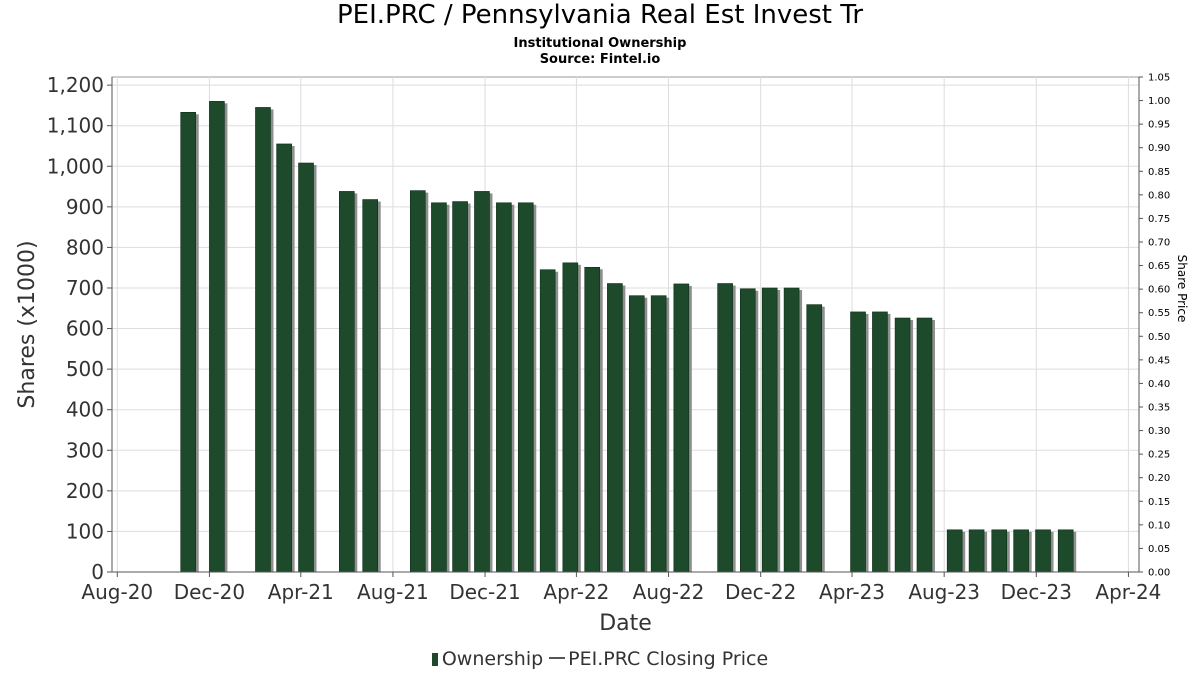  Describe the element at coordinates (1128, 592) in the screenshot. I see `x-tick-label: Apr-24` at that location.